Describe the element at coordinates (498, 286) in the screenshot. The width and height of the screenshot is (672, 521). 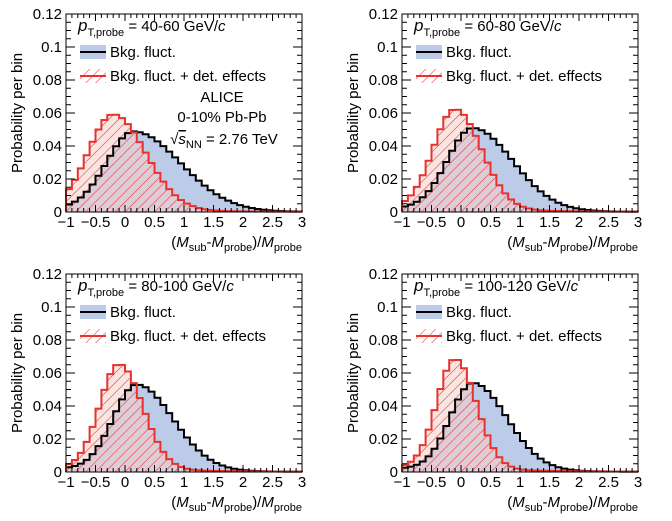
I see `pt-range-value: = 100-120` at that location.